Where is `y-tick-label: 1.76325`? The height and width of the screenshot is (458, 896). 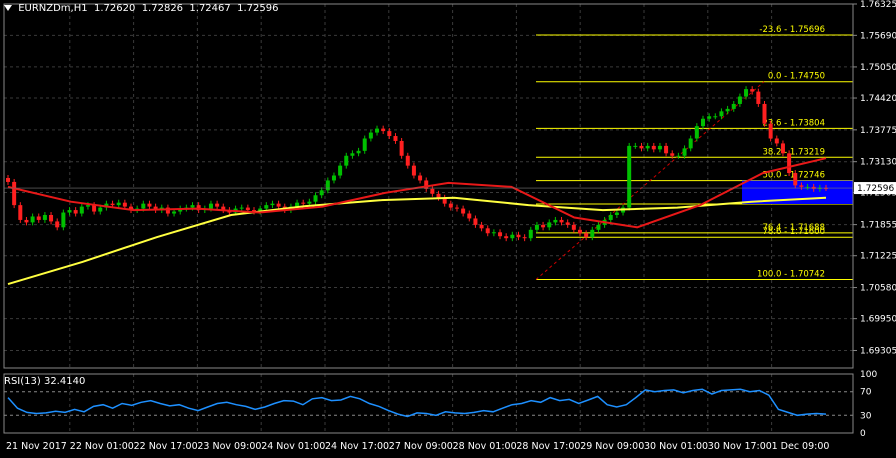
y-tick-label: 1.76325 is located at coordinates (878, 5).